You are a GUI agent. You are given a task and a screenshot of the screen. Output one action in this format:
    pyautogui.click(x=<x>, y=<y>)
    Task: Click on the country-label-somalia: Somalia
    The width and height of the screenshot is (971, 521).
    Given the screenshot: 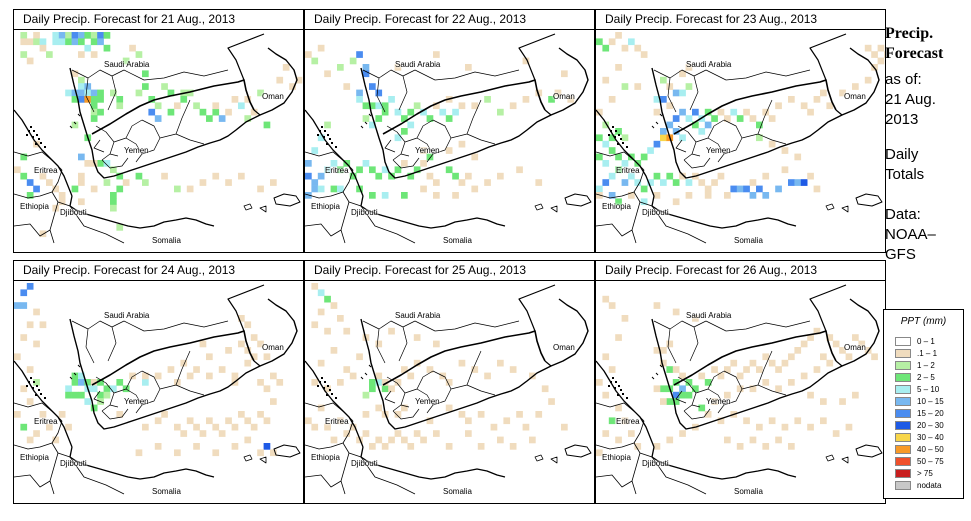 What is the action you would take?
    pyautogui.click(x=166, y=491)
    